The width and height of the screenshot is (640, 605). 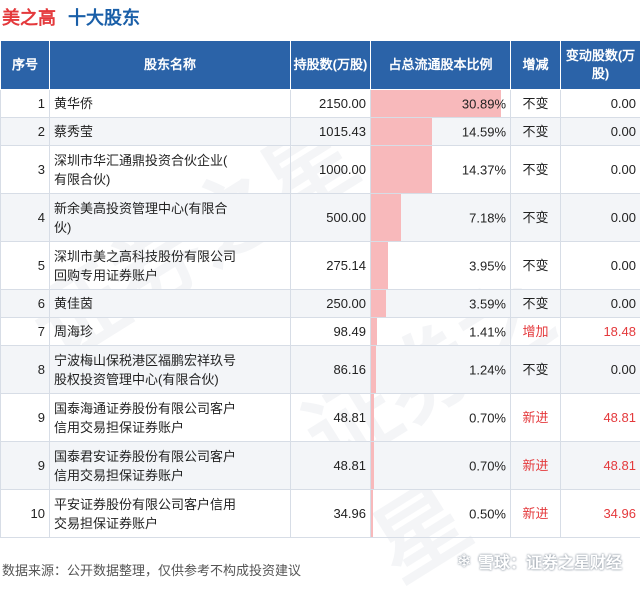 What do you see at coordinates (441, 65) in the screenshot?
I see `col-header-ratio: 占总流通股本比例` at bounding box center [441, 65].